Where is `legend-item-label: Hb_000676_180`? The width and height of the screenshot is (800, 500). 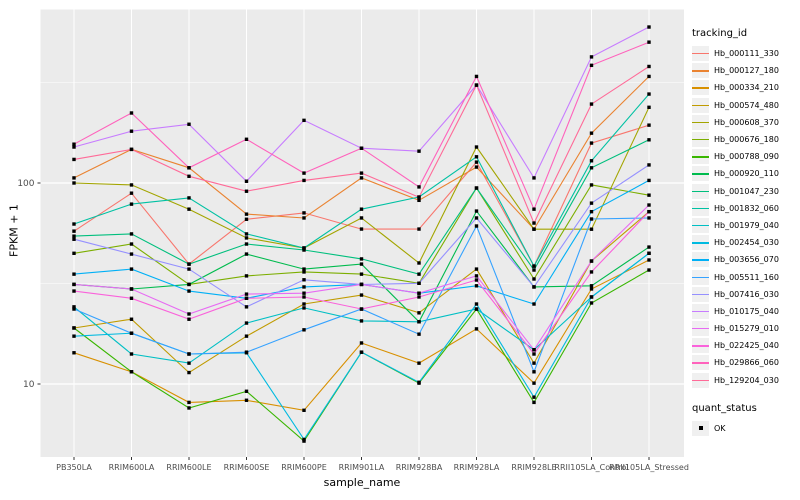
legend-item-label: Hb_000676_180 is located at coordinates (746, 140).